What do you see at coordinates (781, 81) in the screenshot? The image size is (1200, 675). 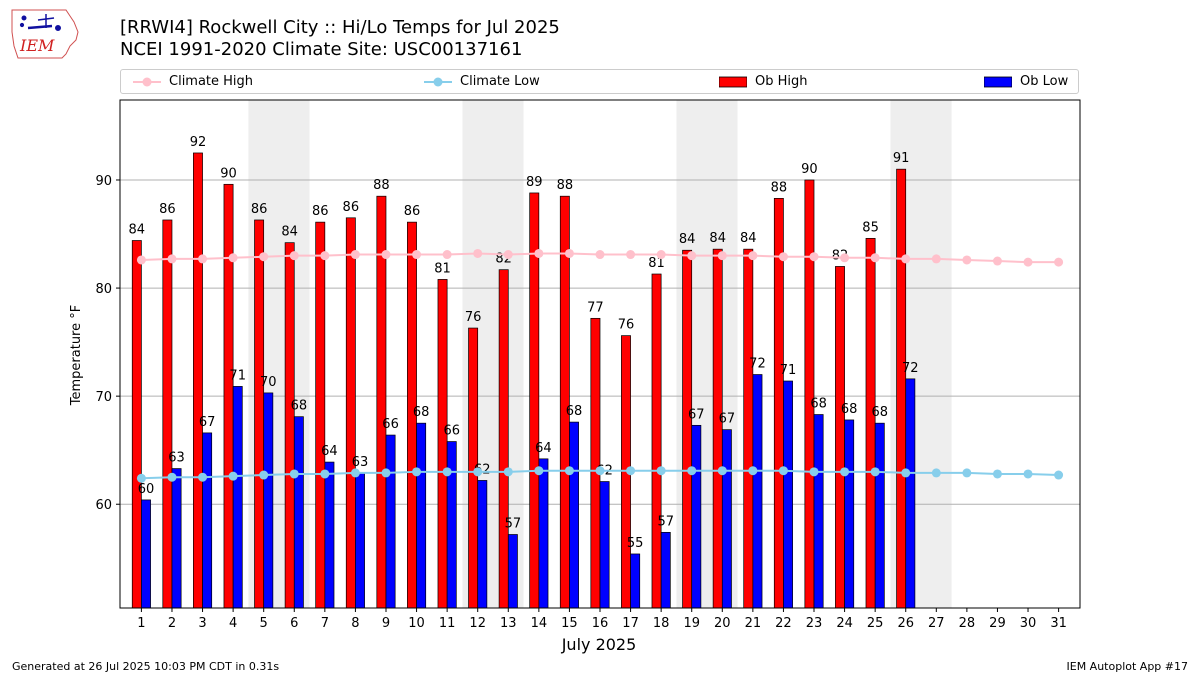 I see `legend-label: Ob High` at bounding box center [781, 81].